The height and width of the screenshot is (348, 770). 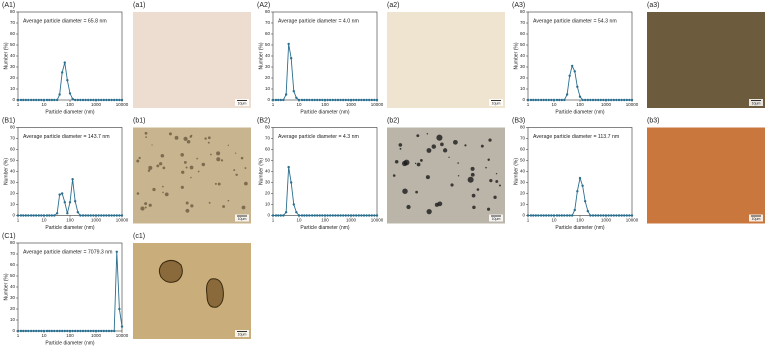 What do you see at coordinates (192, 60) in the screenshot?
I see `micrograph` at bounding box center [192, 60].